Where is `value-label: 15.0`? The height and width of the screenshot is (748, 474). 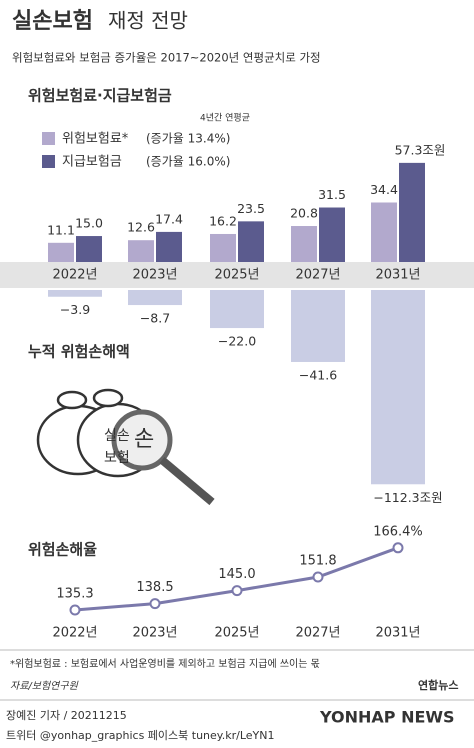
value-label: 15.0 is located at coordinates (89, 223).